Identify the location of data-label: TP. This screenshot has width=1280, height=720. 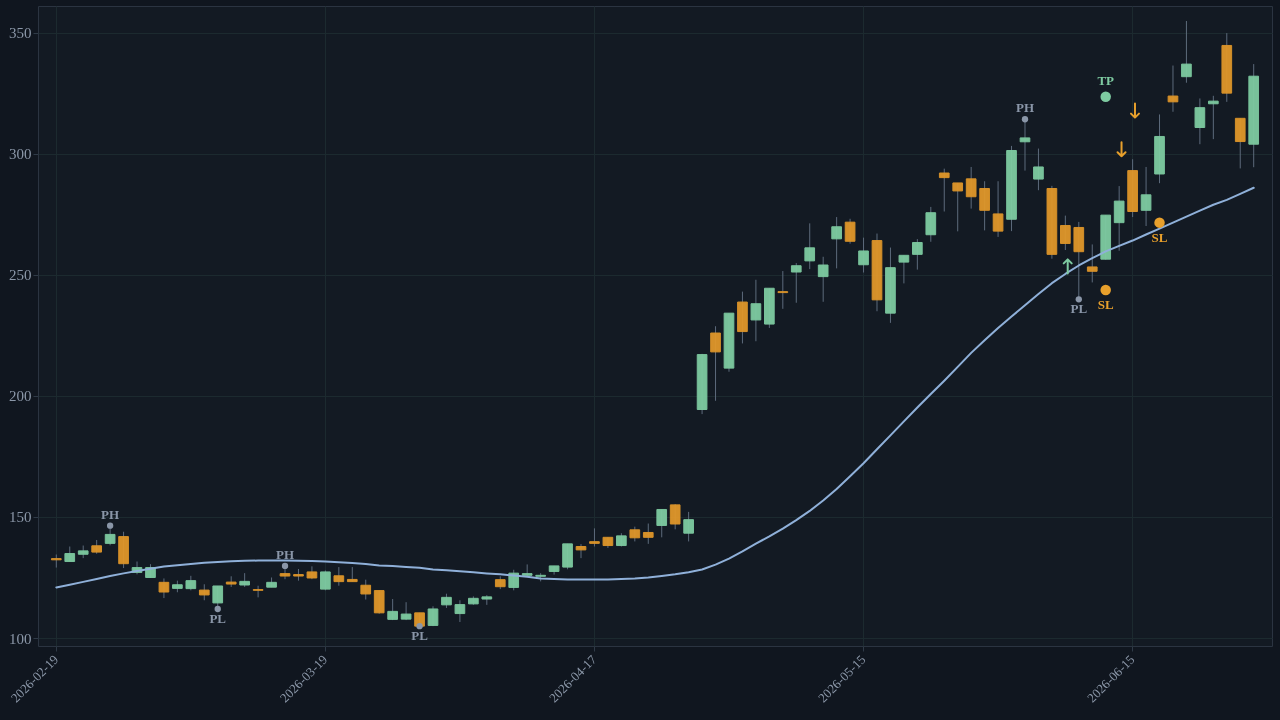
(1106, 80).